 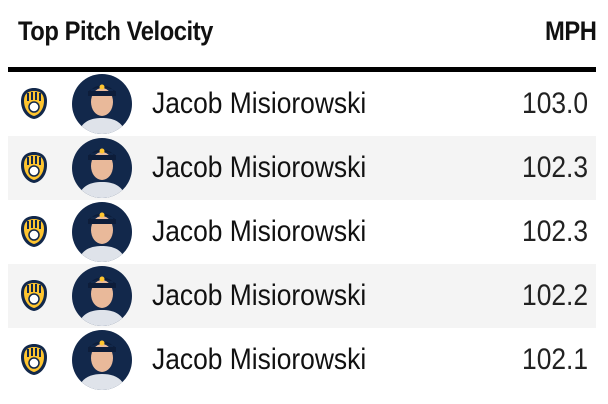 What do you see at coordinates (554, 295) in the screenshot?
I see `velocity: 102.2` at bounding box center [554, 295].